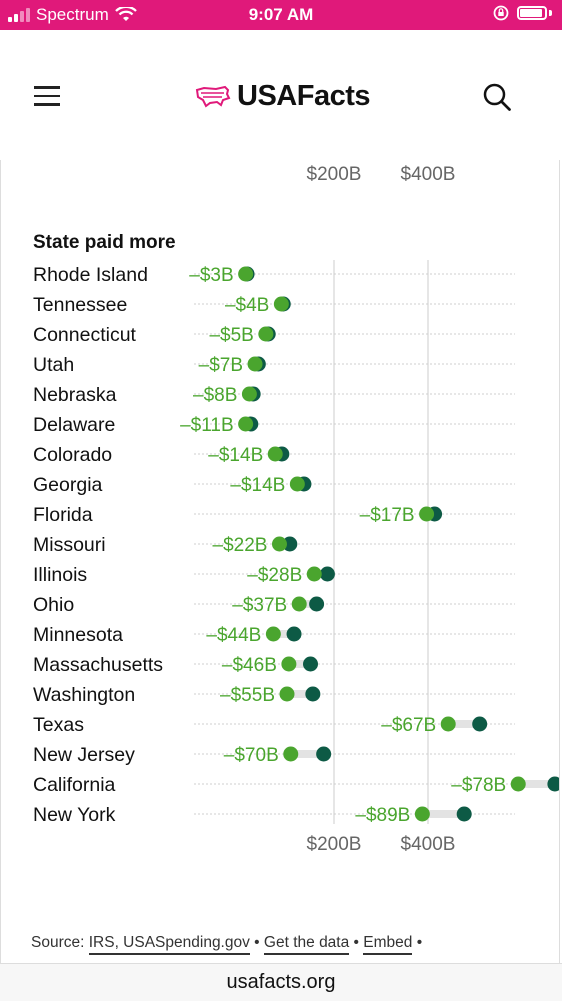 This screenshot has height=1001, width=562. I want to click on usa-map-logo-icon, so click(213, 96).